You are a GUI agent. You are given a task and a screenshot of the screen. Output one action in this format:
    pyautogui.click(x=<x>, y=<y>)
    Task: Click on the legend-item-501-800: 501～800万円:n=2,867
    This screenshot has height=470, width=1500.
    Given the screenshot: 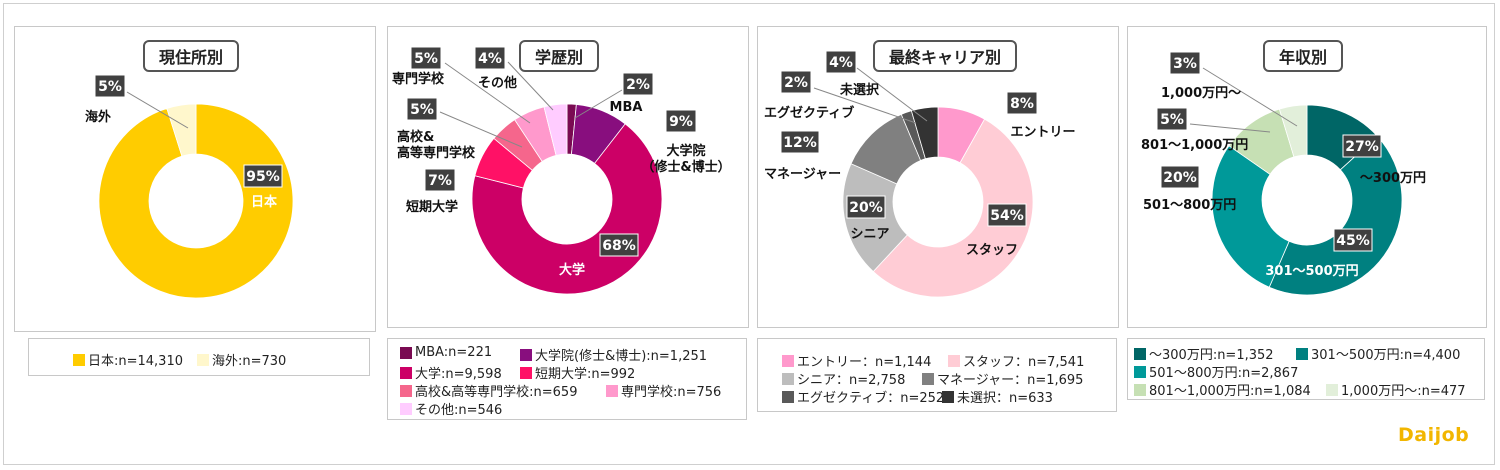 What is the action you would take?
    pyautogui.click(x=1216, y=371)
    